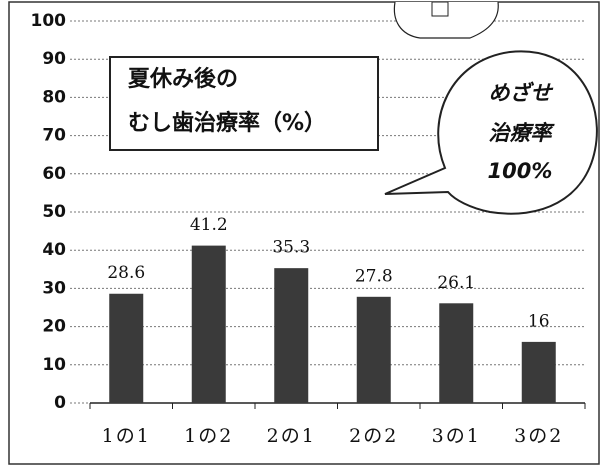 The height and width of the screenshot is (469, 604). Describe the element at coordinates (520, 171) in the screenshot. I see `callout-text: 100%` at that location.